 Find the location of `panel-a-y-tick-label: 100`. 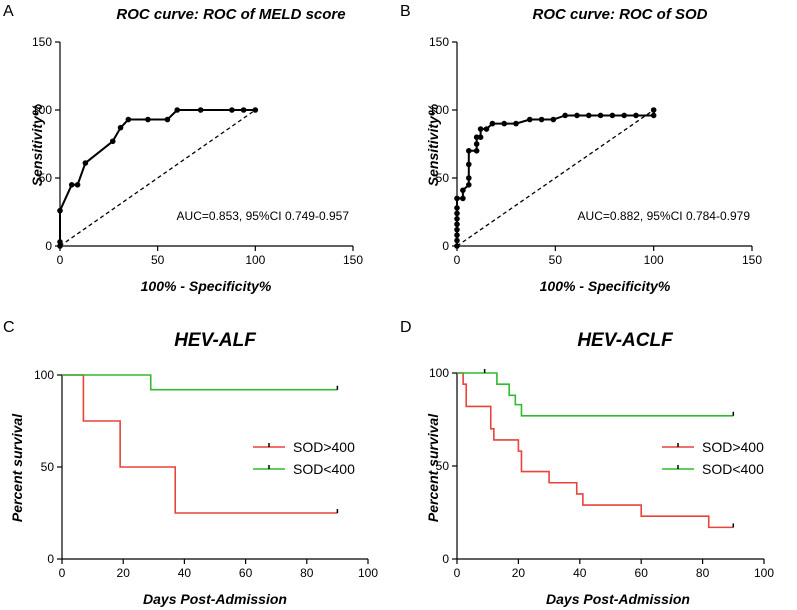

panel-a-y-tick-label: 100 is located at coordinates (42, 110).